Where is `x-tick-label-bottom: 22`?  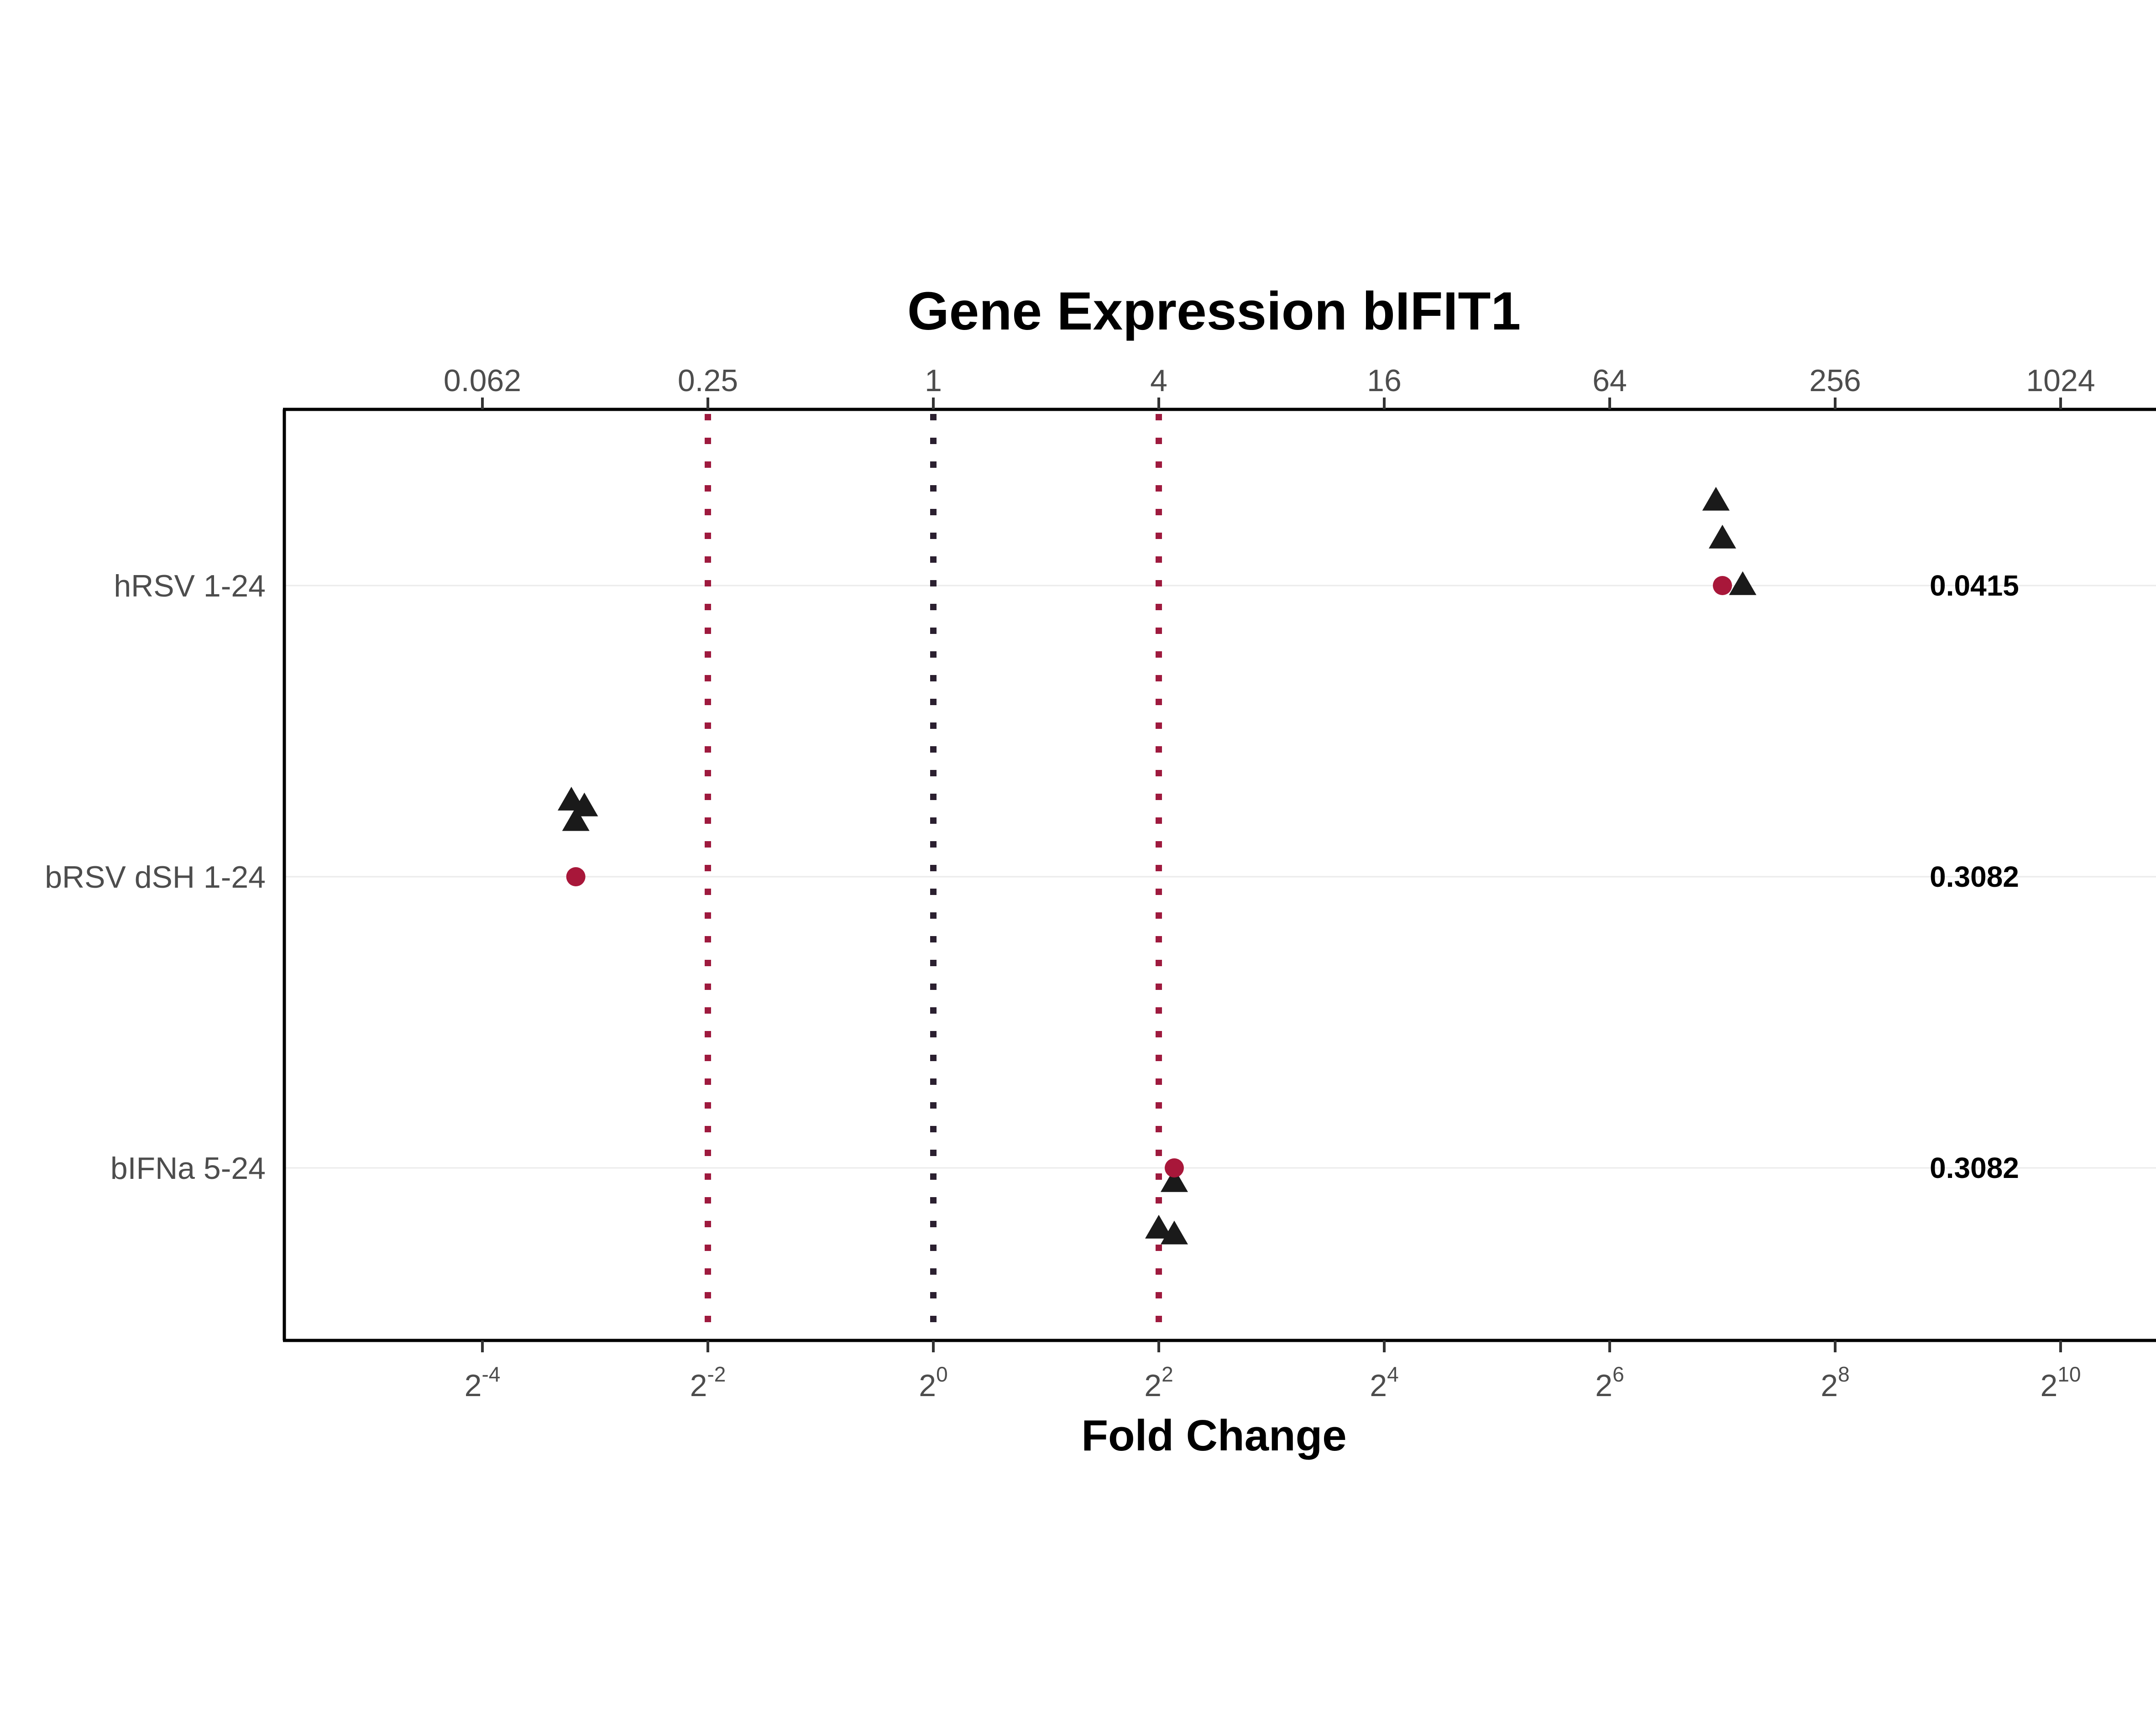 x-tick-label-bottom: 22 is located at coordinates (1158, 1382).